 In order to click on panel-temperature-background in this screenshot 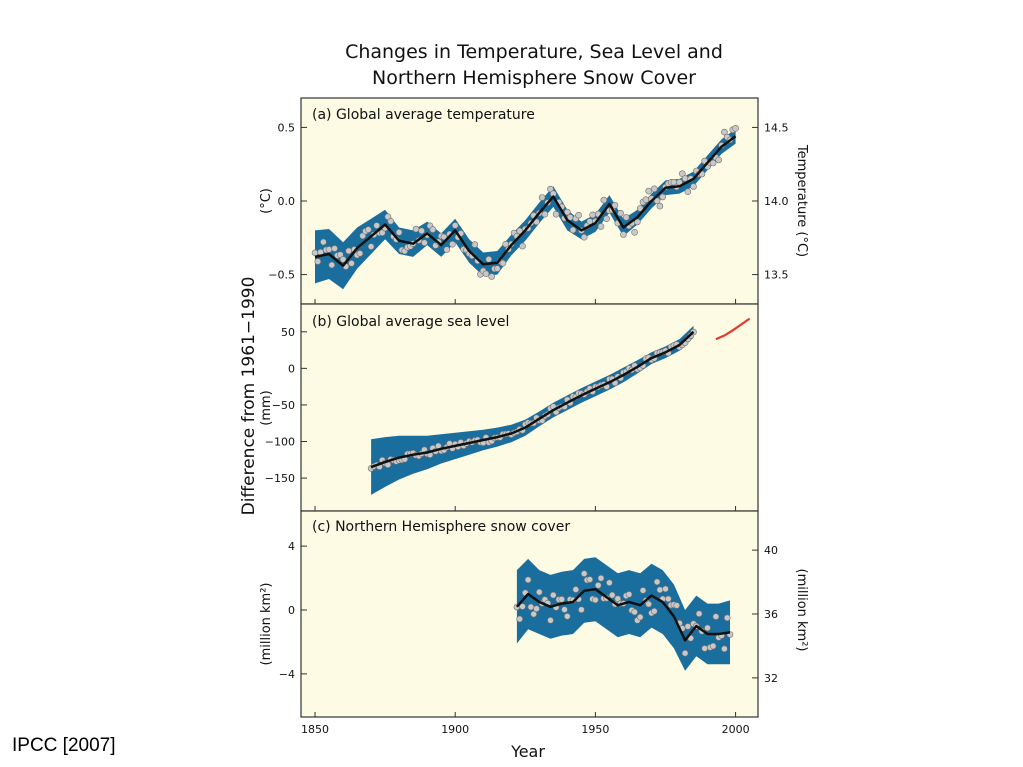, I will do `click(529, 201)`.